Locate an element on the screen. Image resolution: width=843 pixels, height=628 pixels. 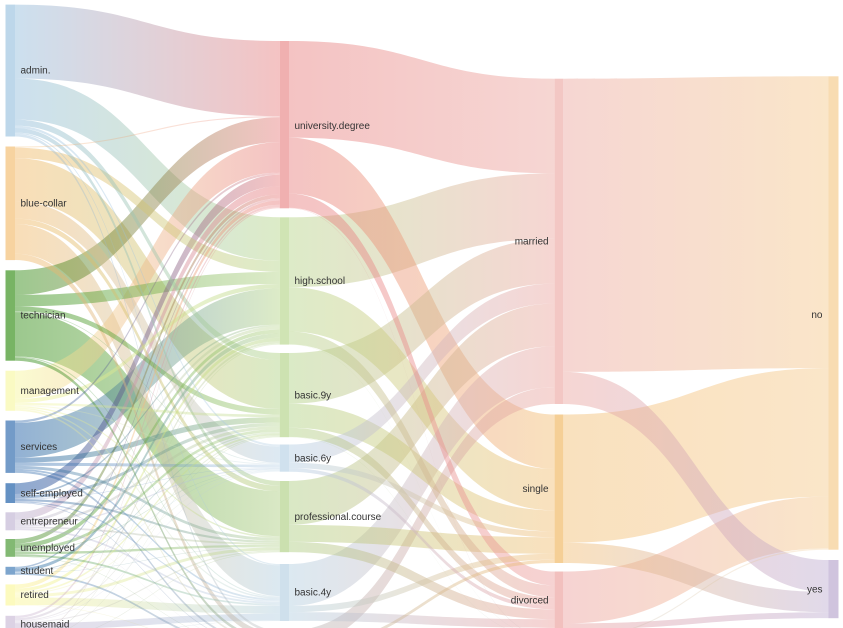
svg-text: management is located at coordinates (50, 391).